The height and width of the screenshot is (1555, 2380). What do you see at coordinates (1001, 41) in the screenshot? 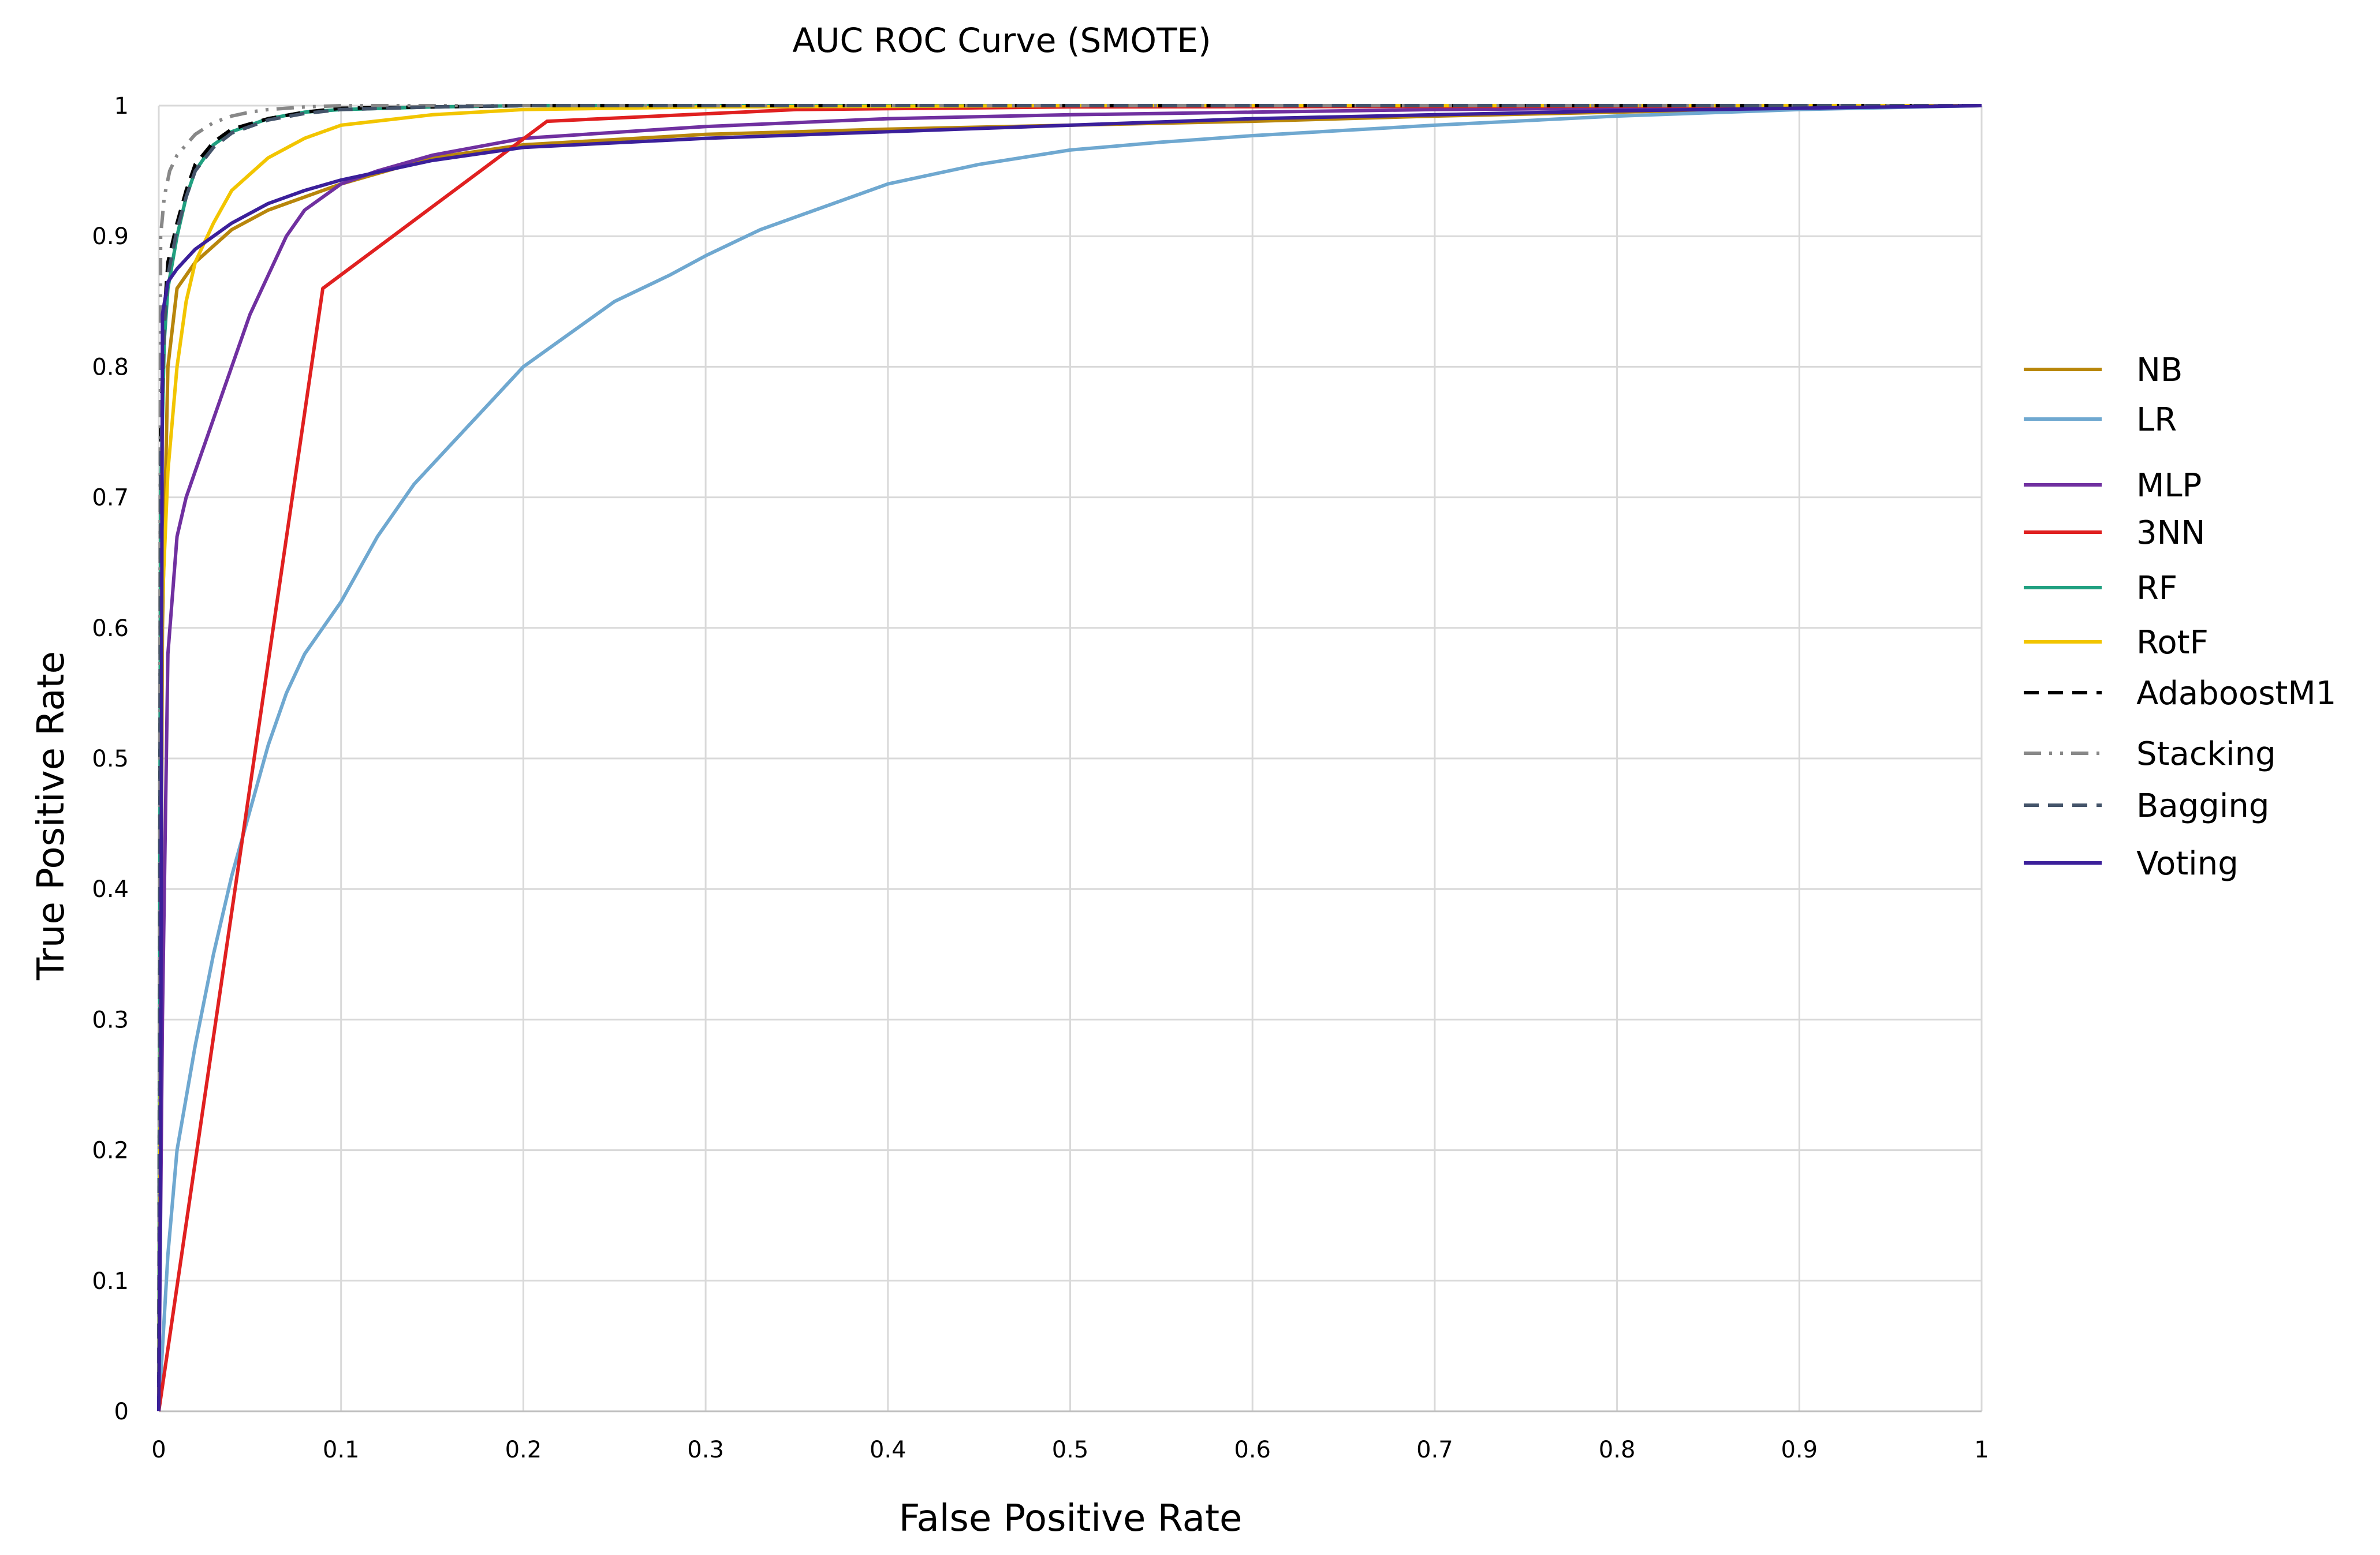
I see `chart-title: AUC ROC Curve (SMOTE)` at bounding box center [1001, 41].